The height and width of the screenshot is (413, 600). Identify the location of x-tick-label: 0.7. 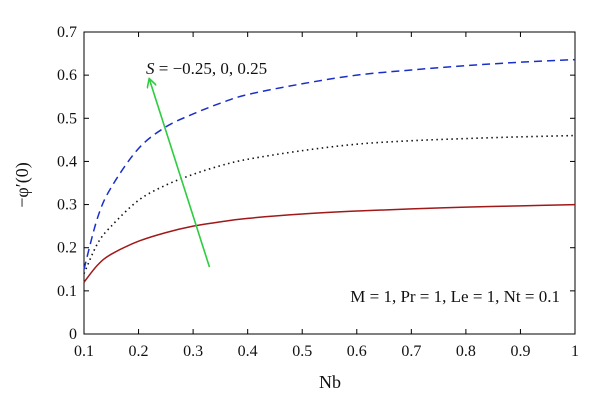
(411, 351).